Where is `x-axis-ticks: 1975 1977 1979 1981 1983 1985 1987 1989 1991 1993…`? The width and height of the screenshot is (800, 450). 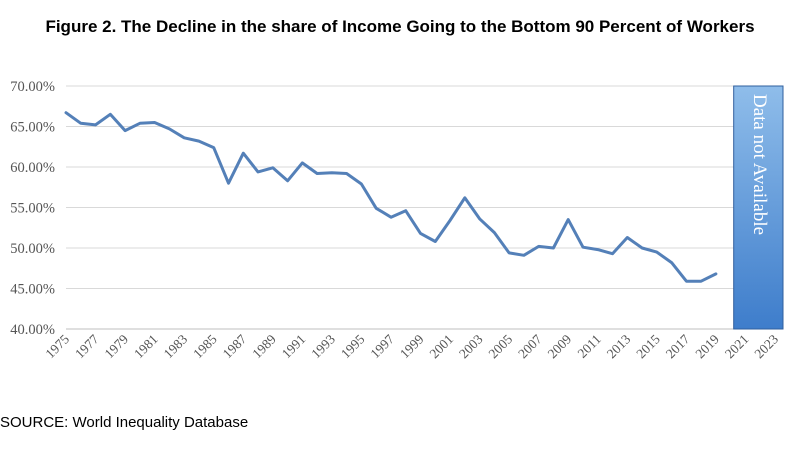
x-axis-ticks: 1975 1977 1979 1981 1983 1985 1987 1989 1991 1993… is located at coordinates (411, 346).